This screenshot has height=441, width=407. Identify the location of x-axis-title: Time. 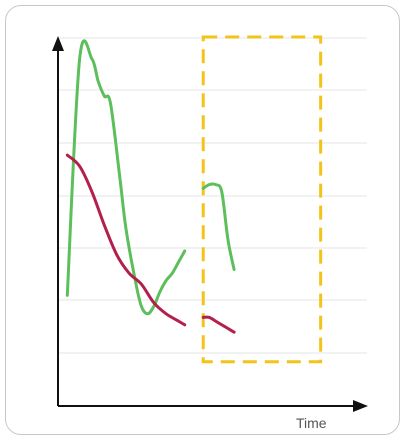
(311, 423).